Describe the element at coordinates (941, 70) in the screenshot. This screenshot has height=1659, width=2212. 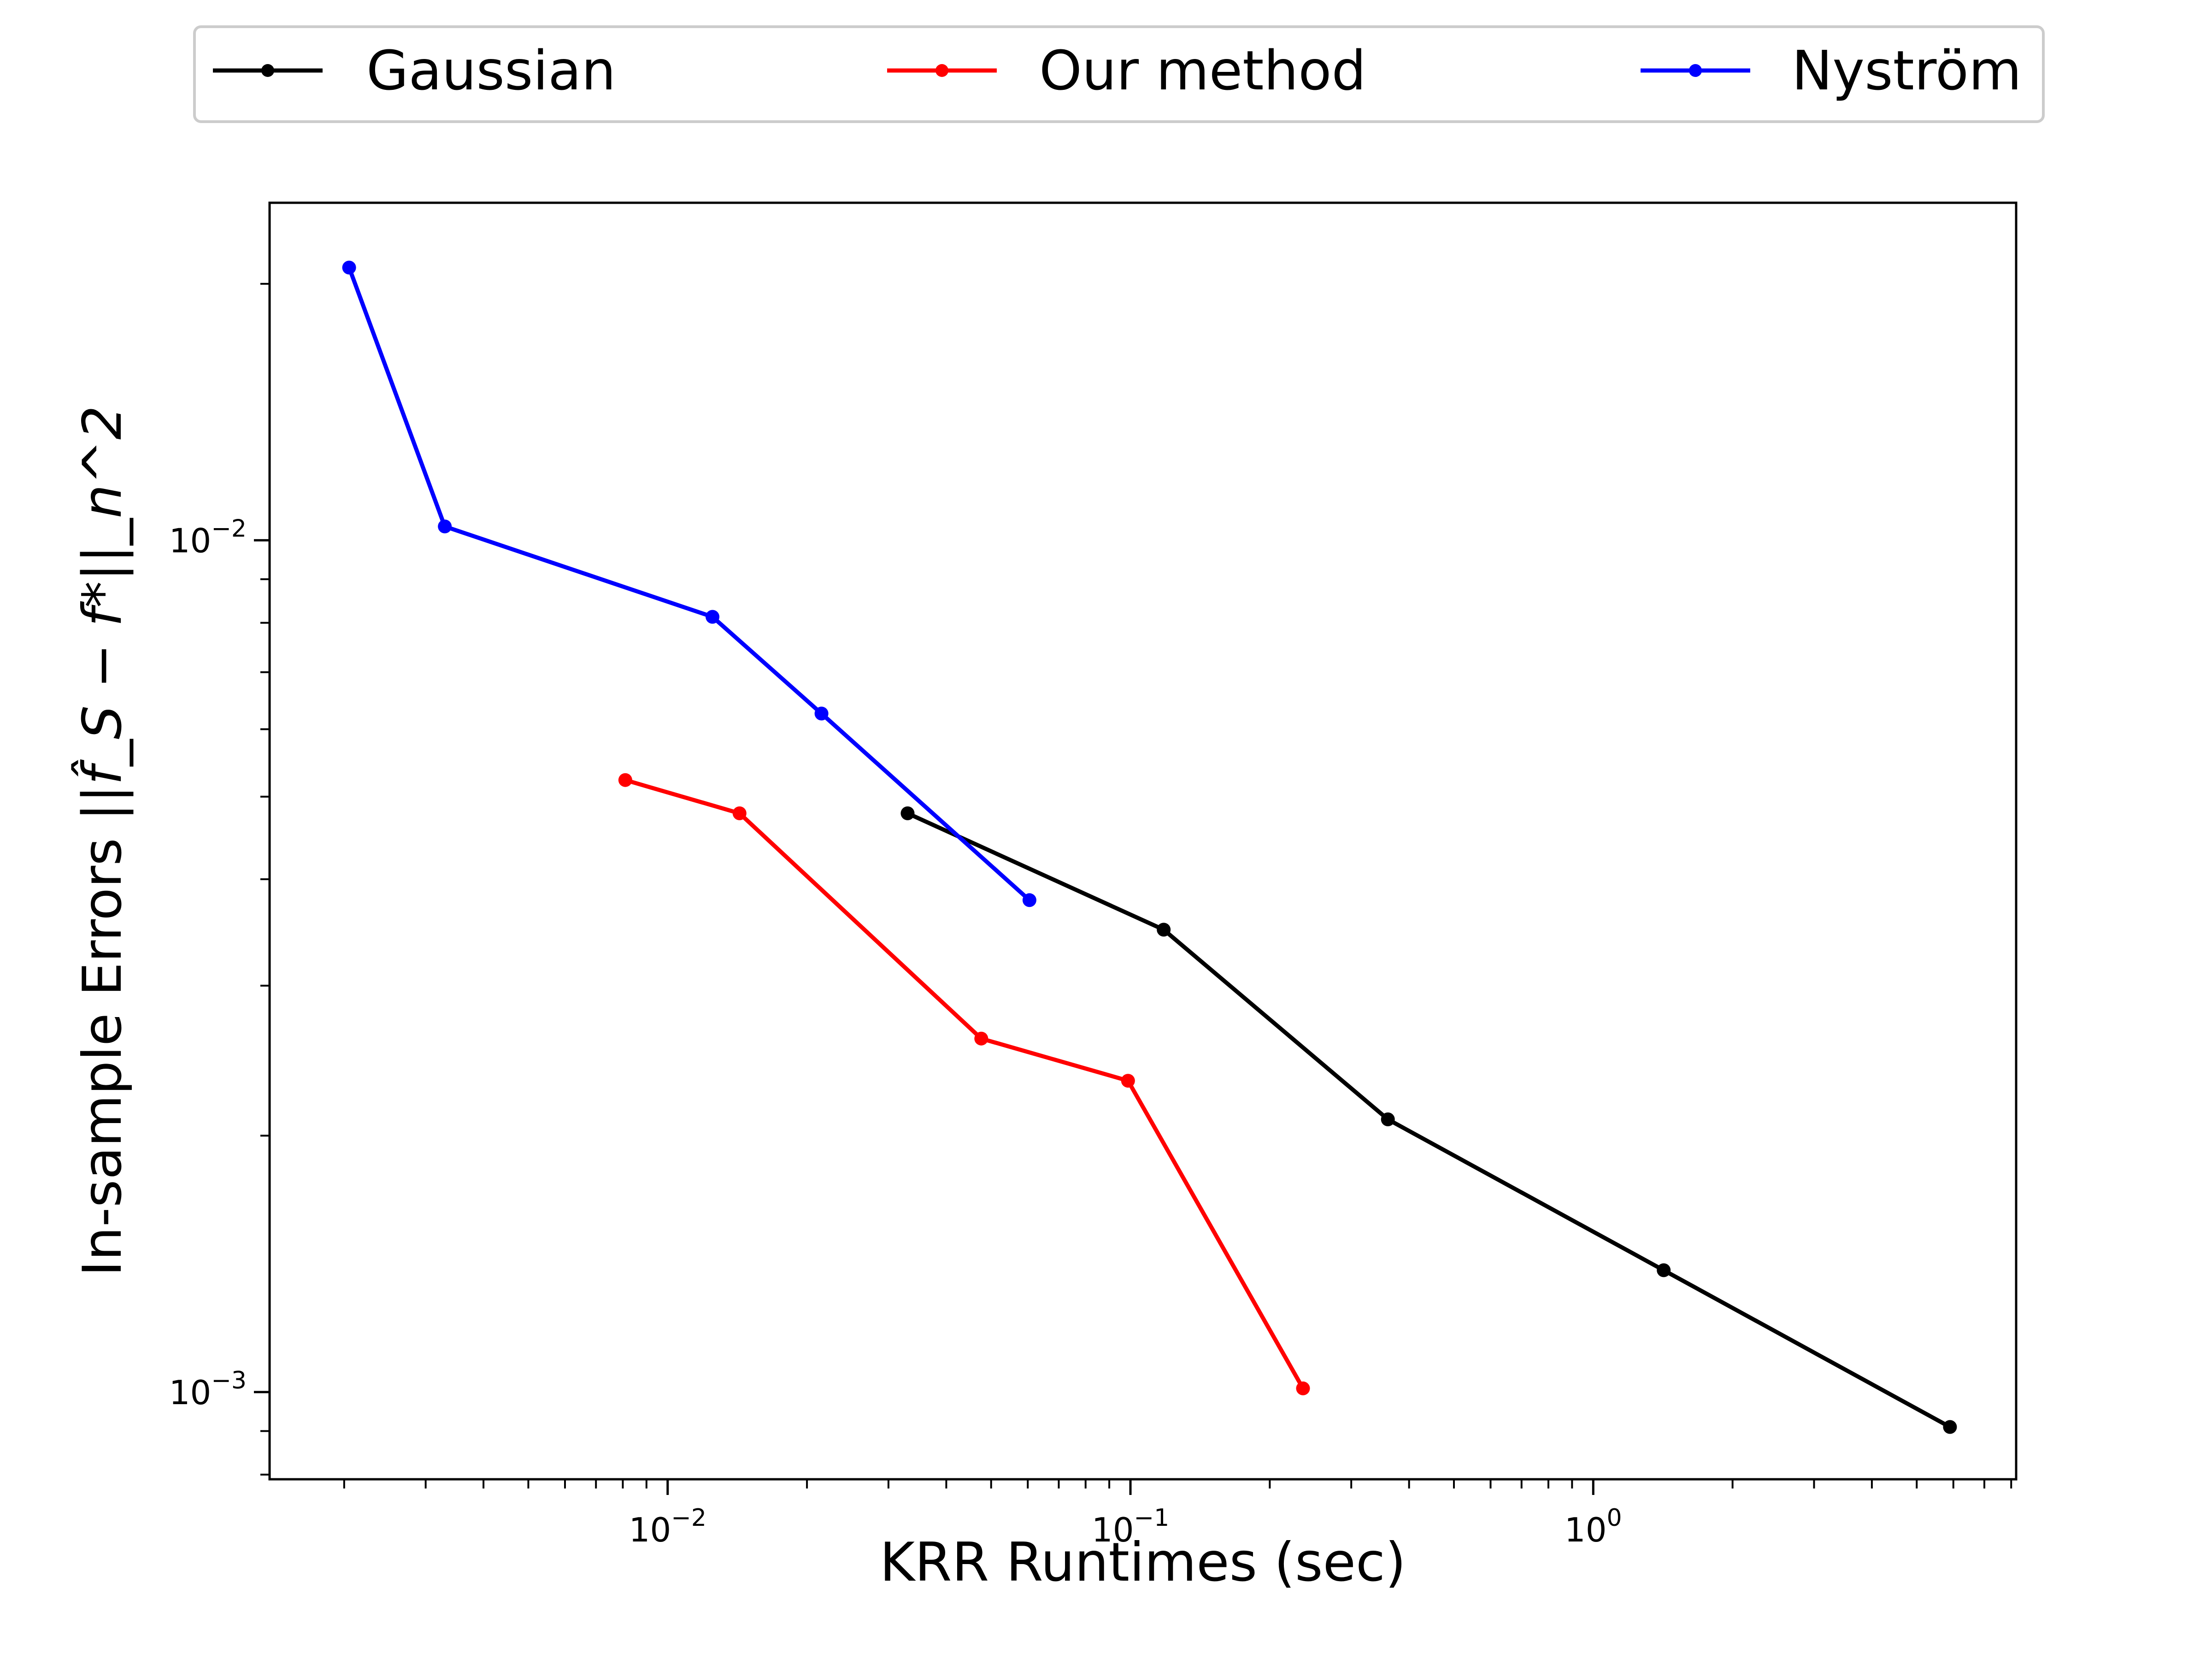
I see `legend-marker-our-method` at that location.